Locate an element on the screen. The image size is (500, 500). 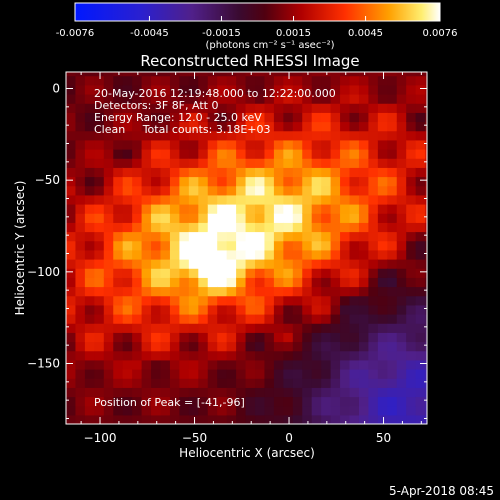
y-axis-label: Heliocentric Y (arcsec) is located at coordinates (20, 248).